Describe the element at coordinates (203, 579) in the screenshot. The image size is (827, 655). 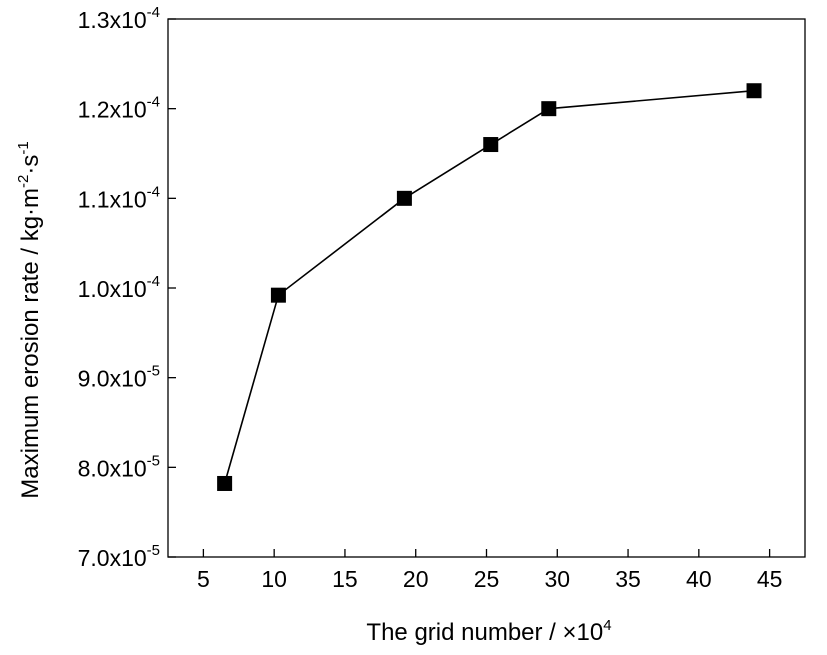
I see `x-tick-label: 5` at that location.